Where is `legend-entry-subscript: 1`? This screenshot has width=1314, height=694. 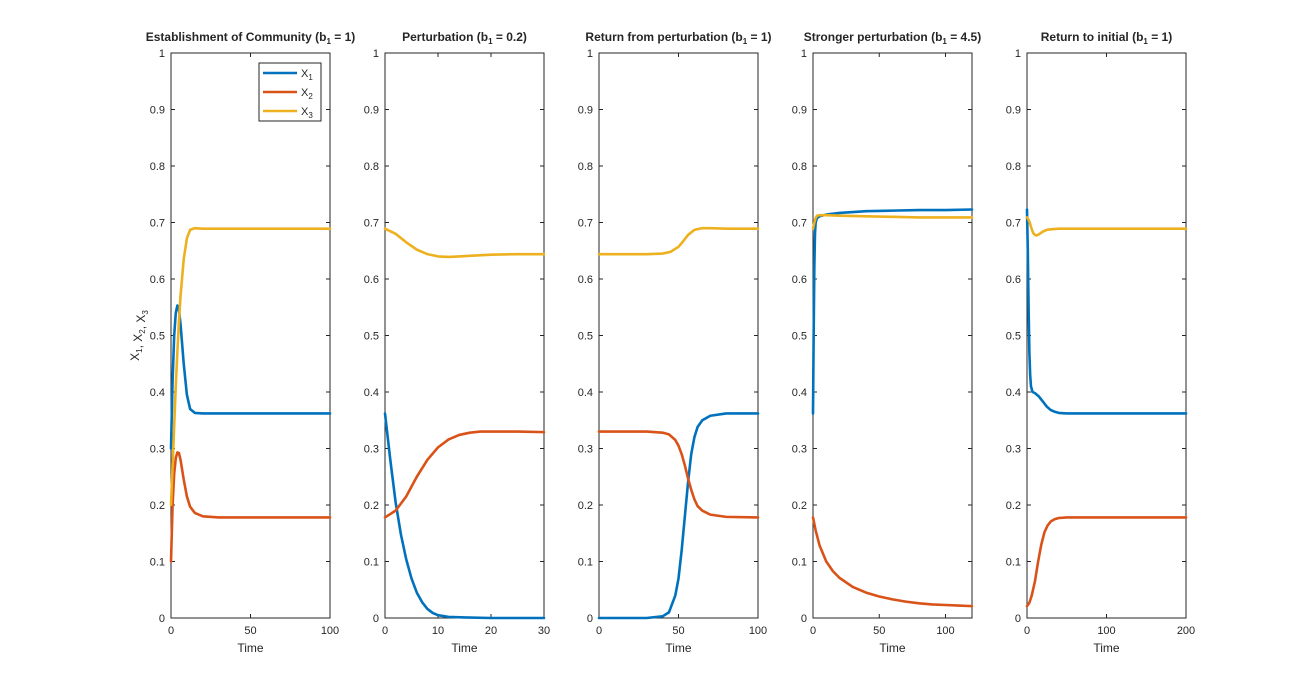 legend-entry-subscript: 1 is located at coordinates (310, 77).